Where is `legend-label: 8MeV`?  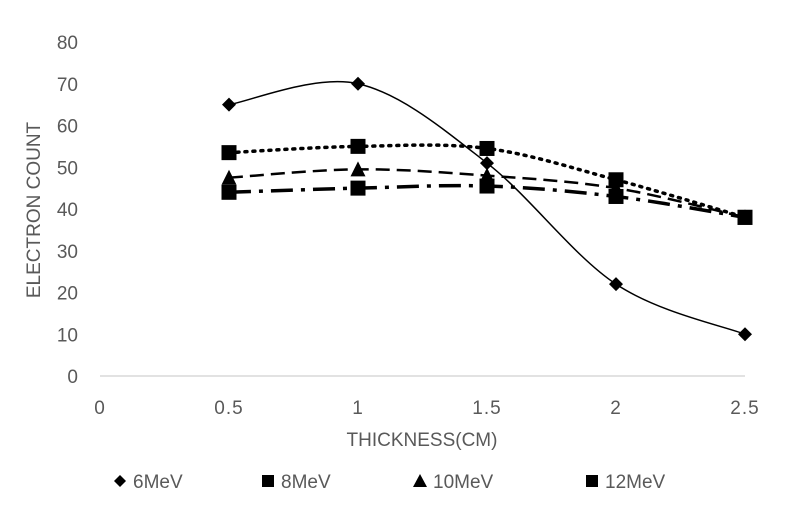
legend-label: 8MeV is located at coordinates (306, 482).